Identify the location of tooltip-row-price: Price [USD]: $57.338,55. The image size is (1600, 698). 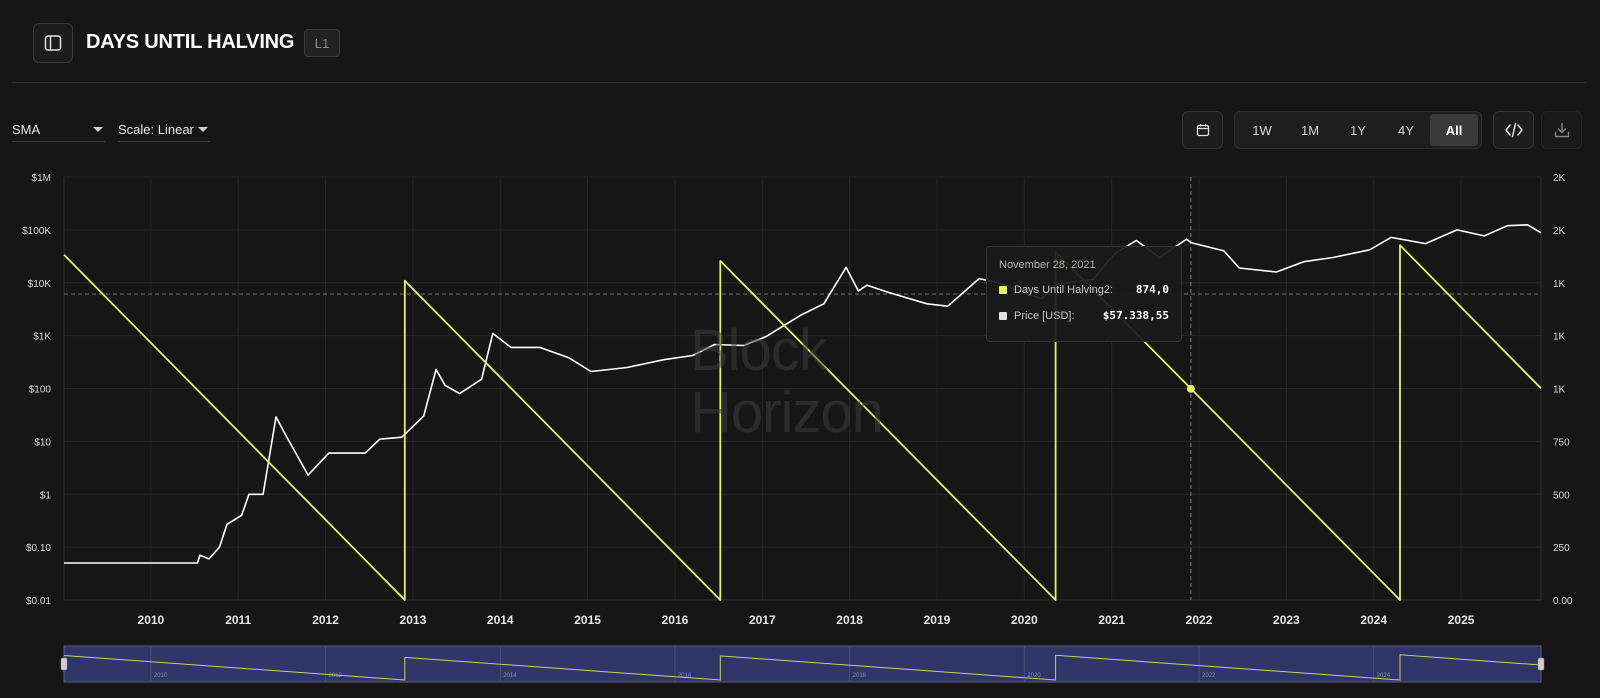
(1084, 315).